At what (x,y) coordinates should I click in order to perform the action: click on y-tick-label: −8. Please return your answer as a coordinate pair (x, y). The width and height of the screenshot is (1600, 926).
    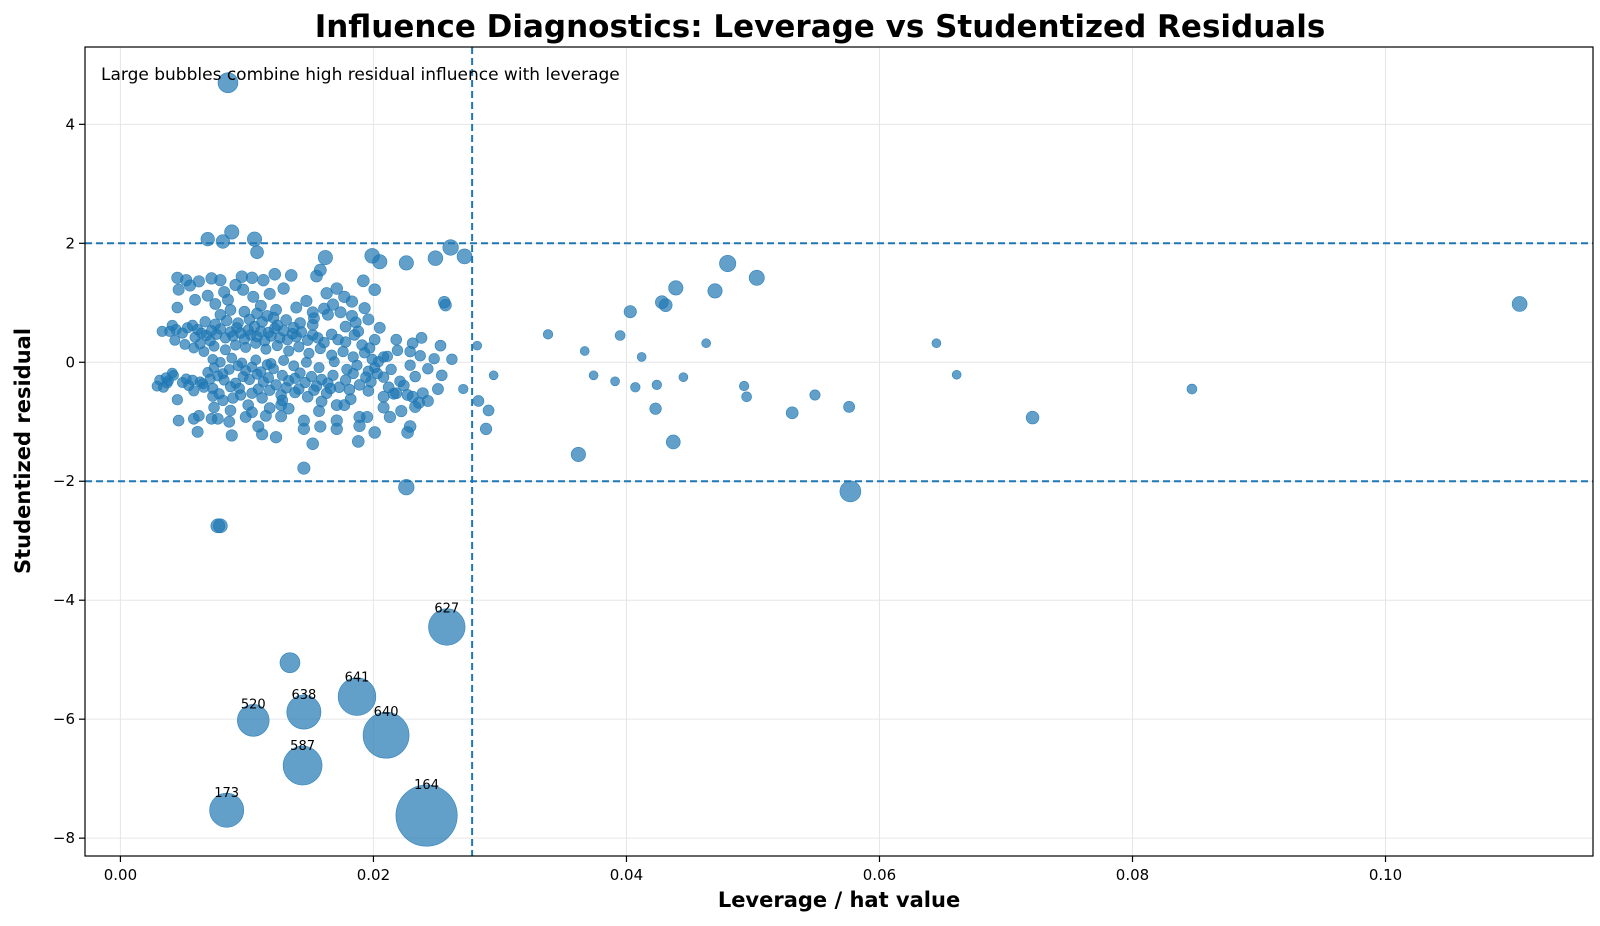
    Looking at the image, I should click on (64, 838).